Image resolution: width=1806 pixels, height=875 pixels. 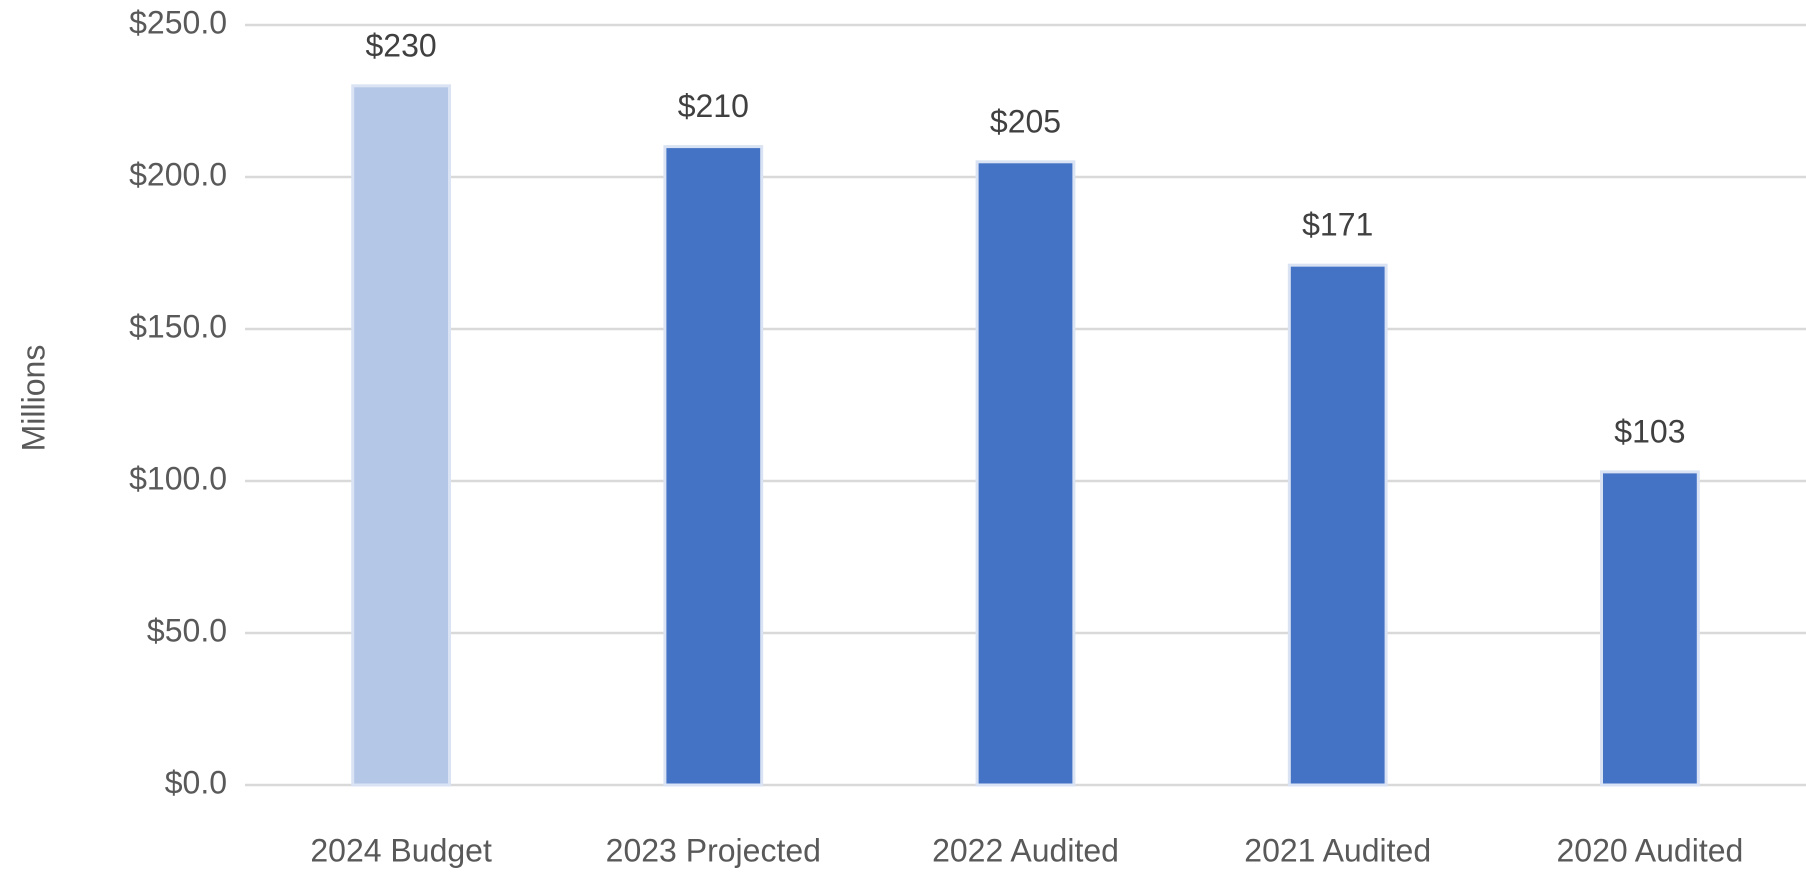 I want to click on y-tick-label: $50.0, so click(x=187, y=630).